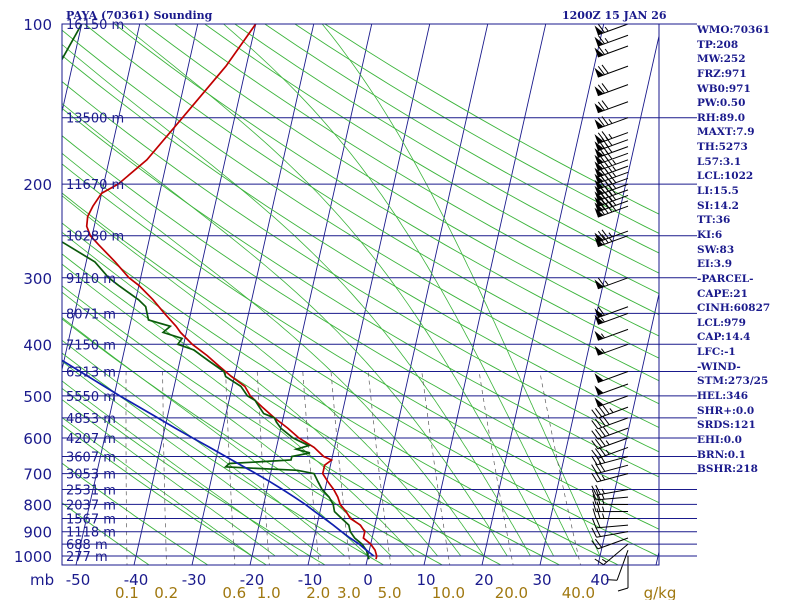  What do you see at coordinates (715, 264) in the screenshot?
I see `index-item: EI:3.9` at bounding box center [715, 264].